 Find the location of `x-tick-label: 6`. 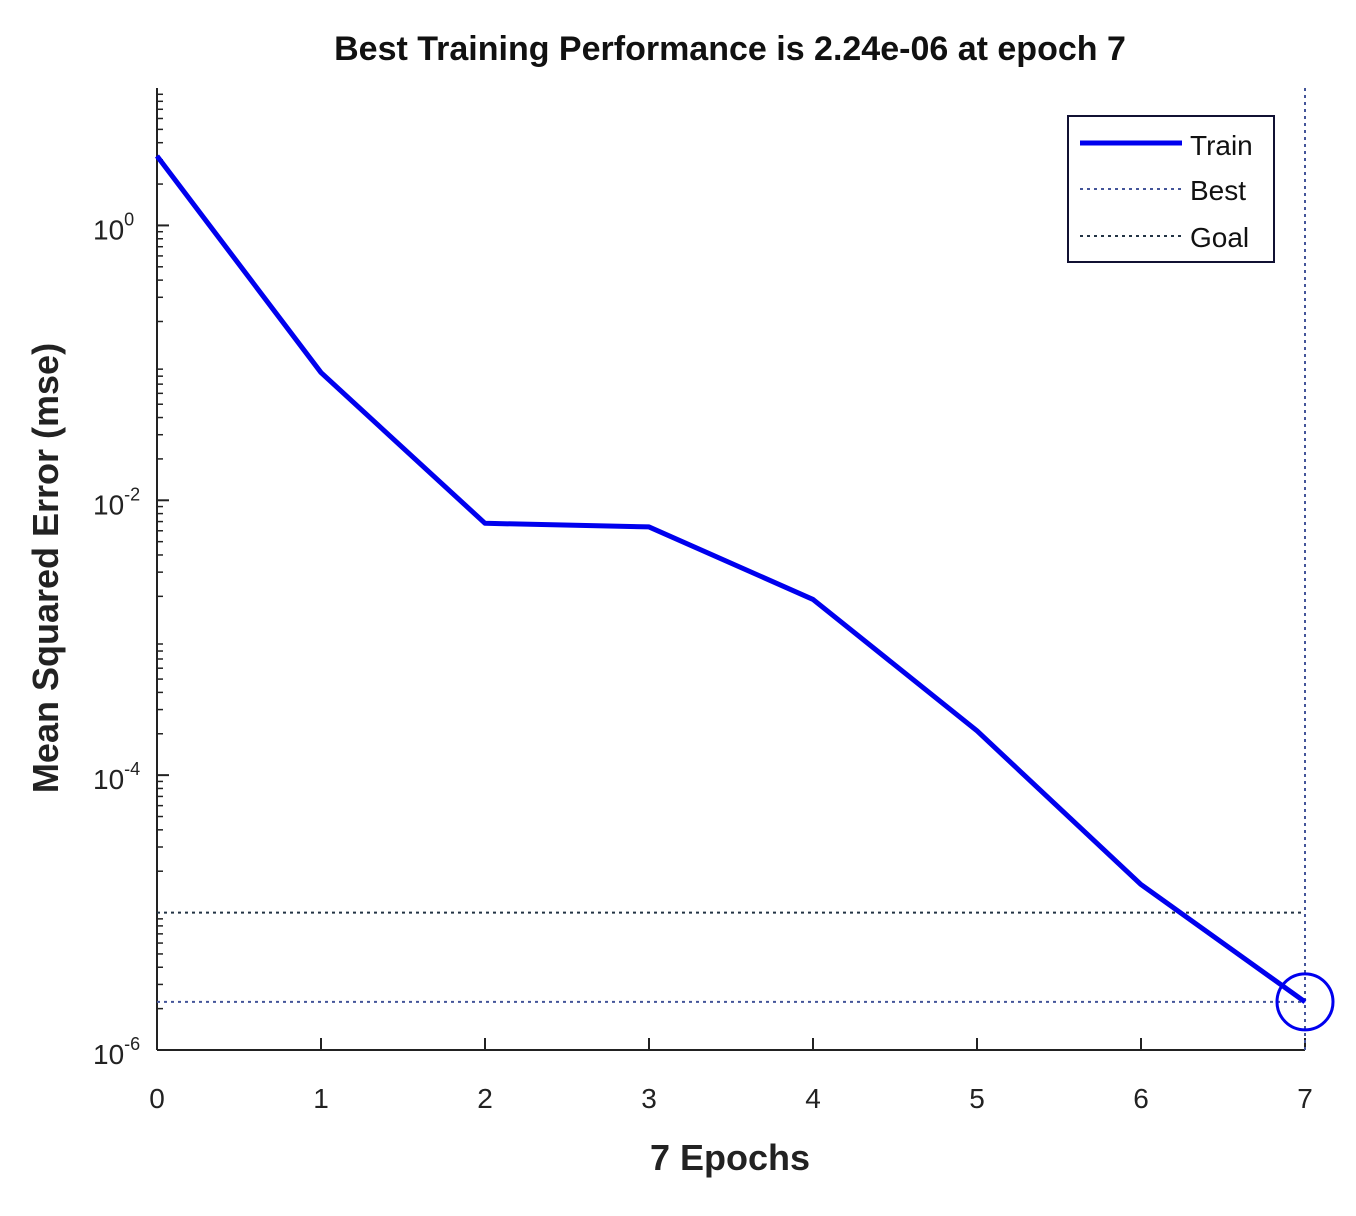

x-tick-label: 6 is located at coordinates (1141, 1098).